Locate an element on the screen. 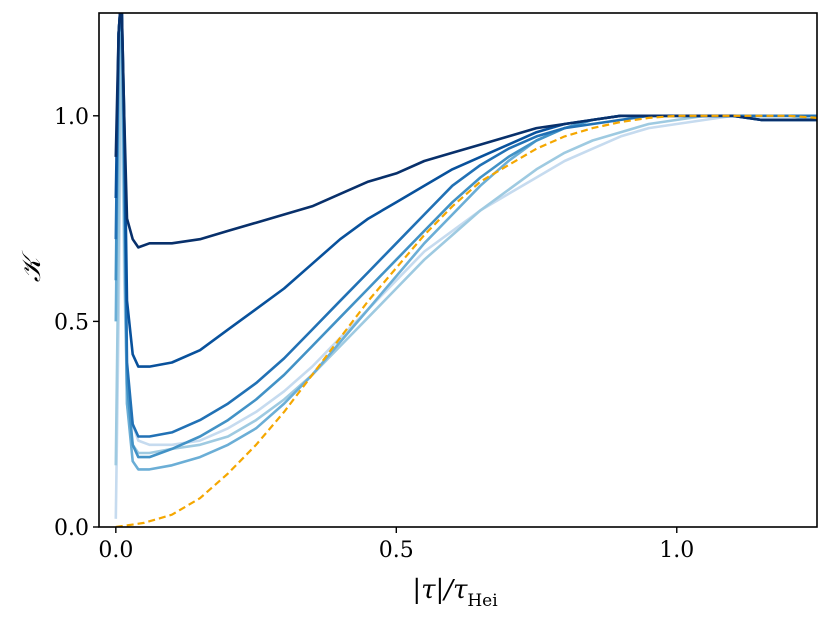 The width and height of the screenshot is (830, 619). y-tick-label: 0.5 is located at coordinates (71, 322).